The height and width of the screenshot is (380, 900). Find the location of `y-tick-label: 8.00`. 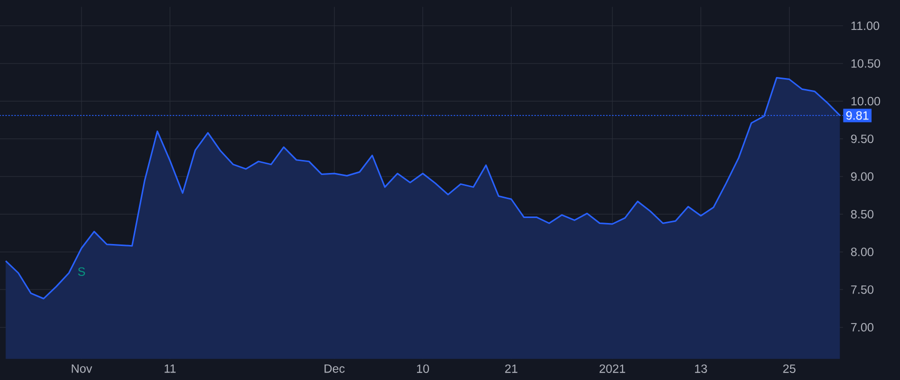

y-tick-label: 8.00 is located at coordinates (862, 252).